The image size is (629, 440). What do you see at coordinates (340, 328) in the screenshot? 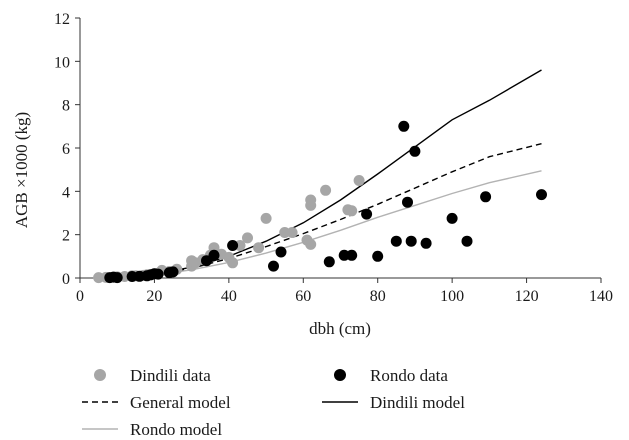
I see `x-axis-title: dbh (cm)` at bounding box center [340, 328].